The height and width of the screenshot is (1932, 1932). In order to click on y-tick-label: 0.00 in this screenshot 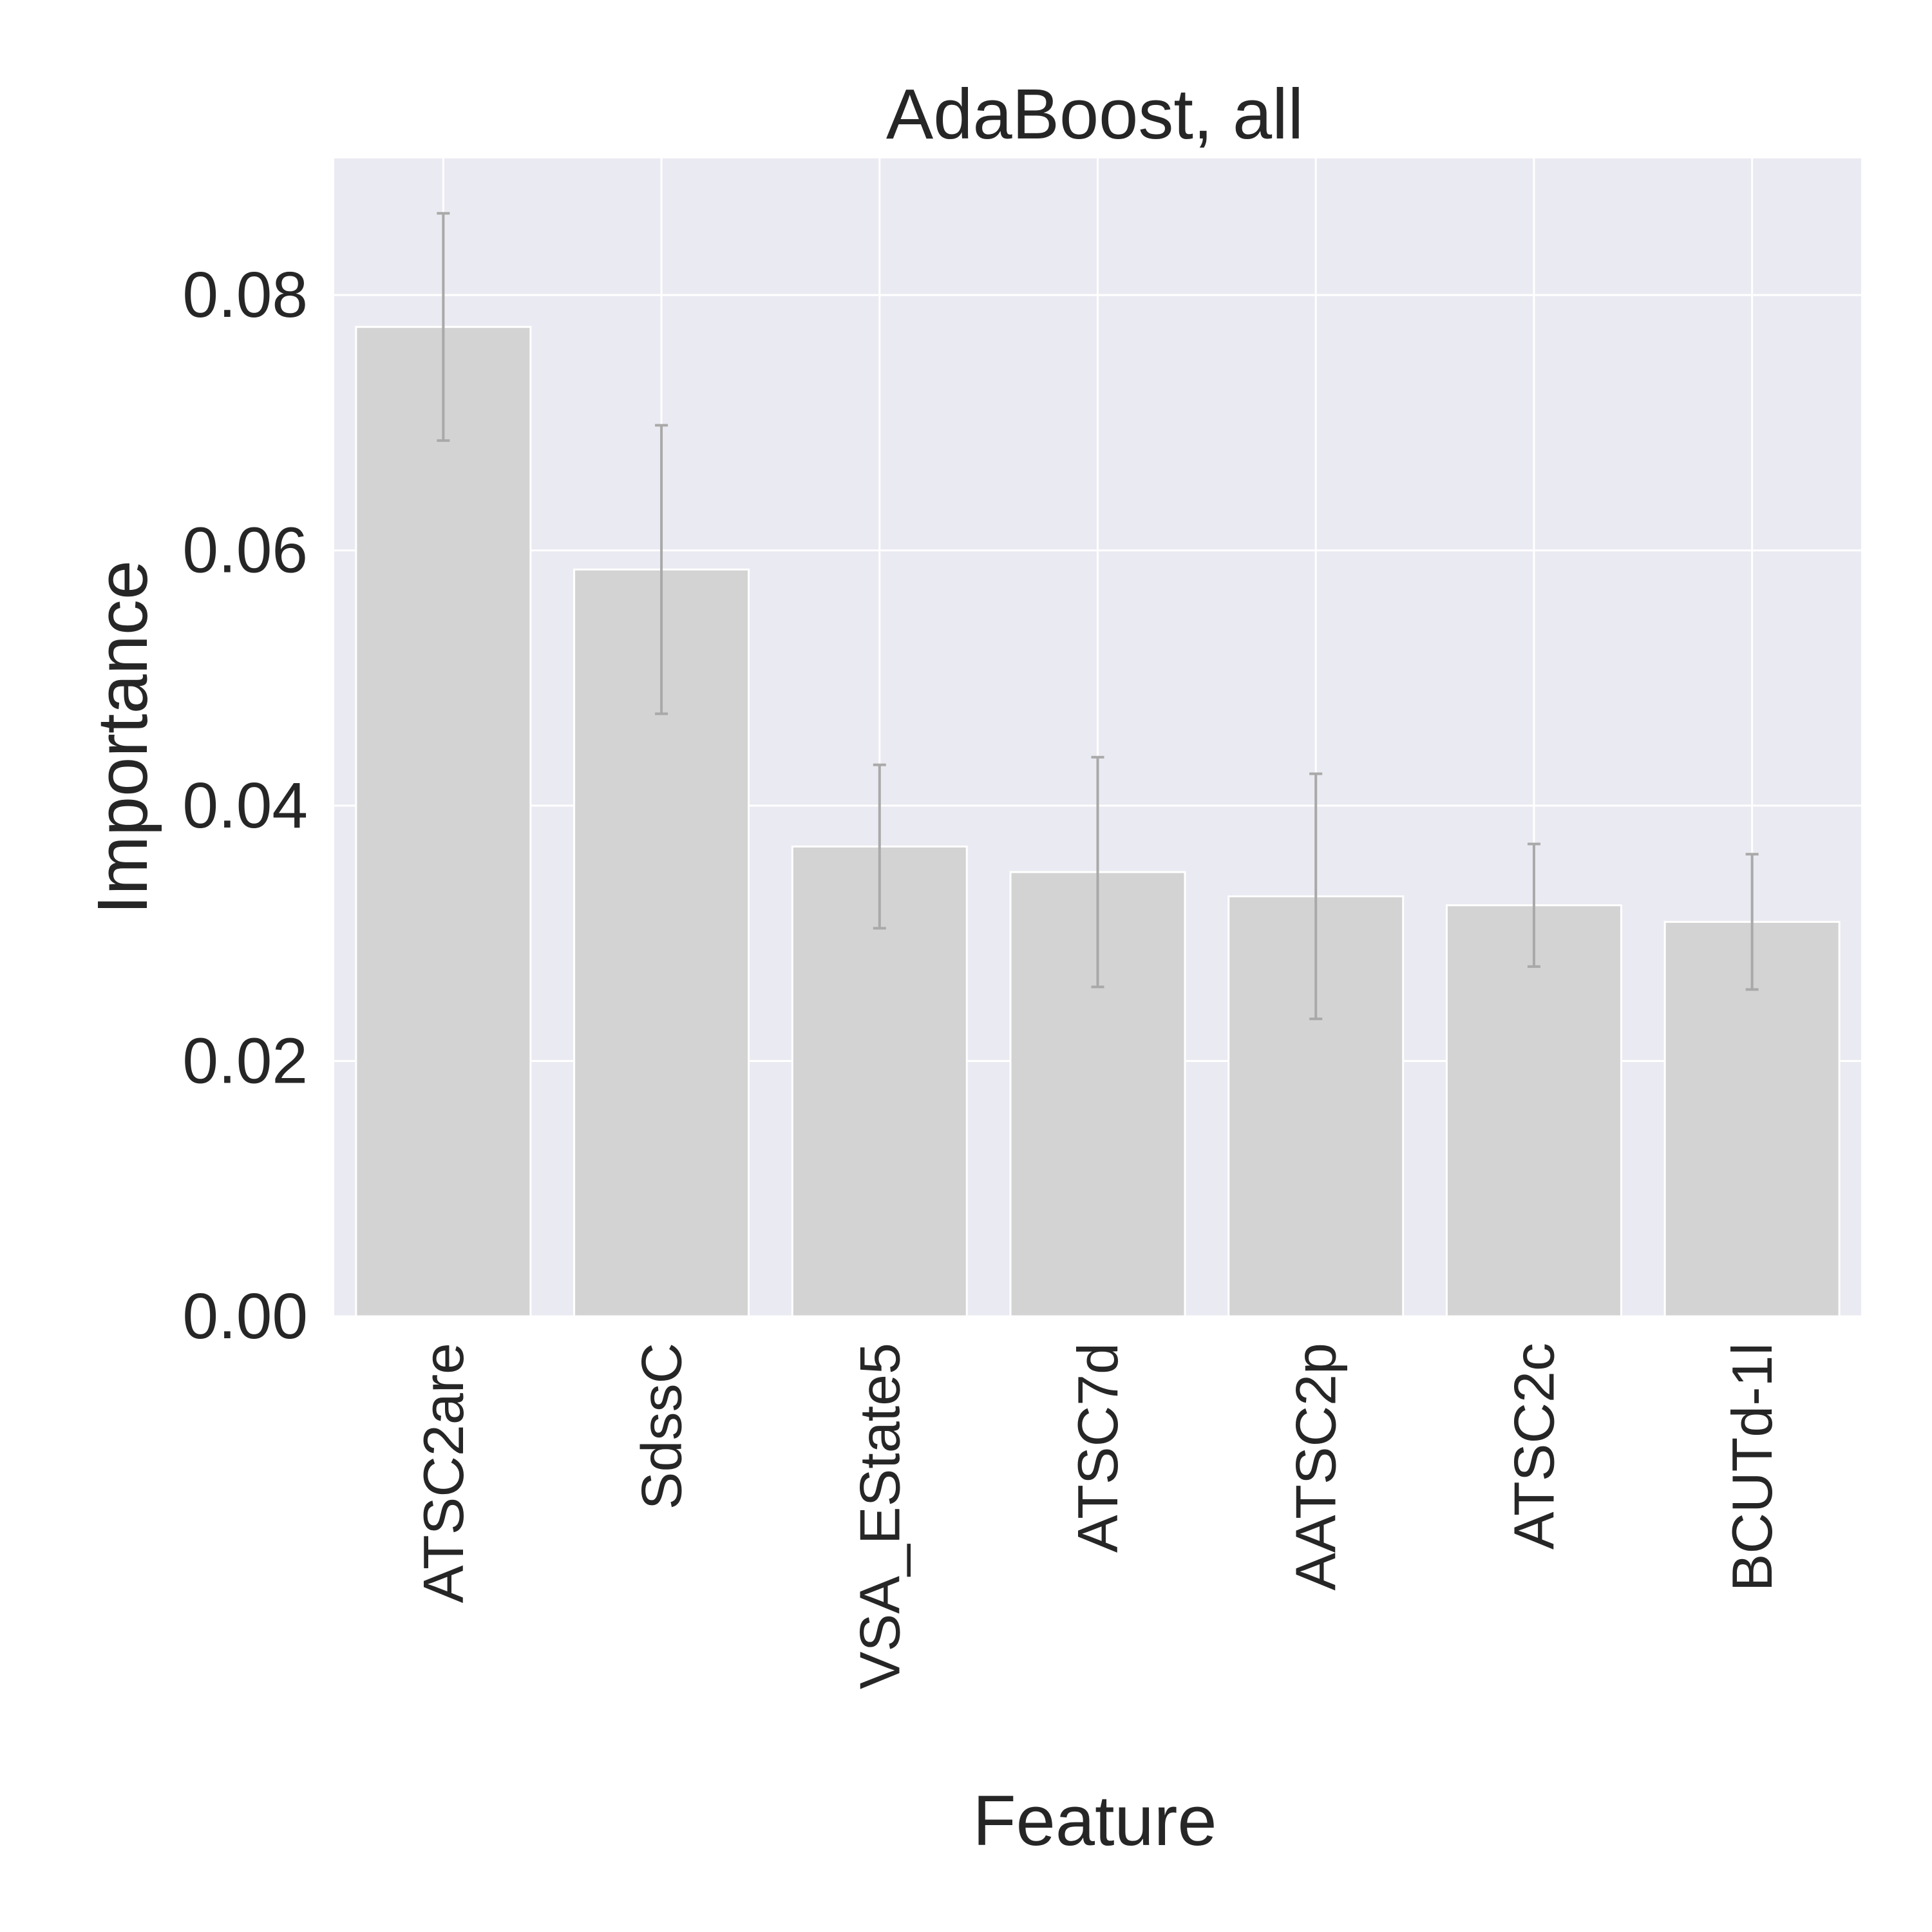, I will do `click(245, 1316)`.